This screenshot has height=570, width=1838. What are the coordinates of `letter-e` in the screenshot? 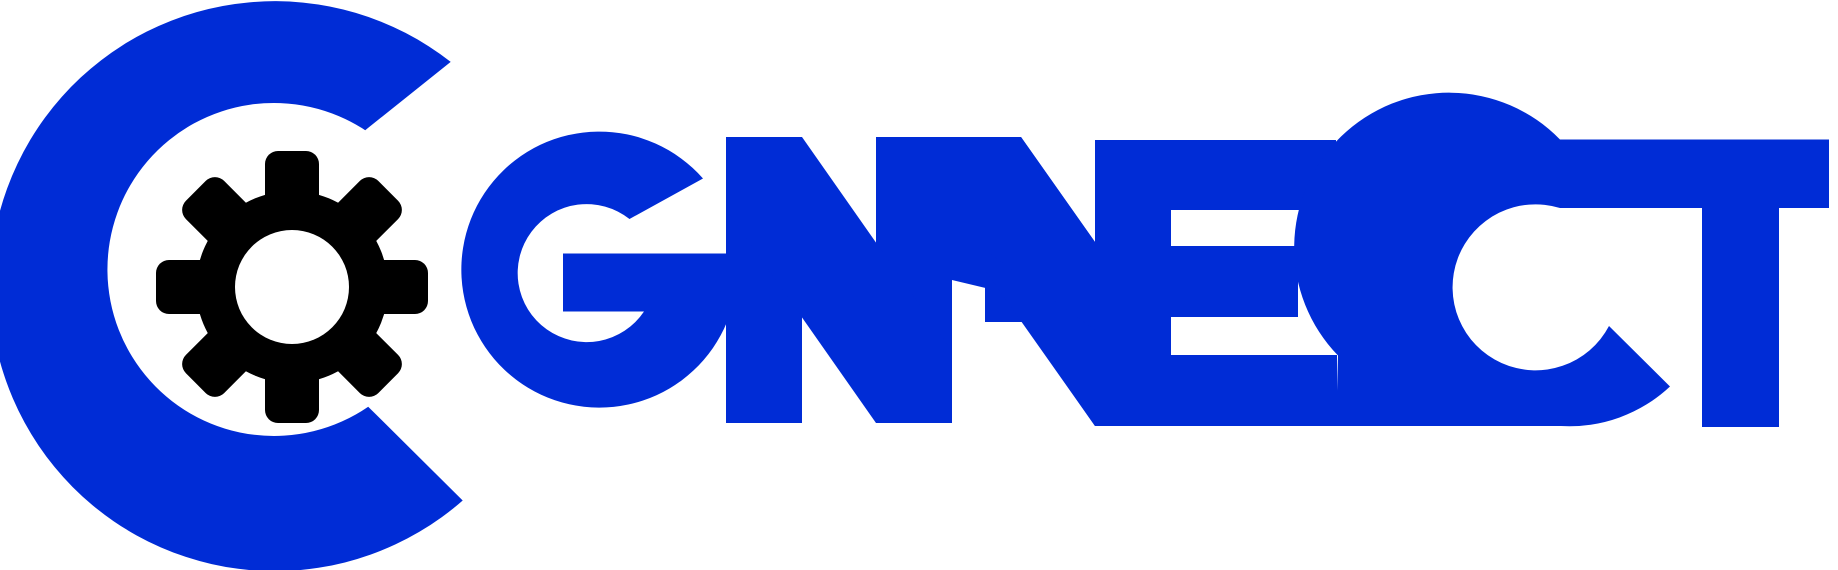 It's located at (1144, 281).